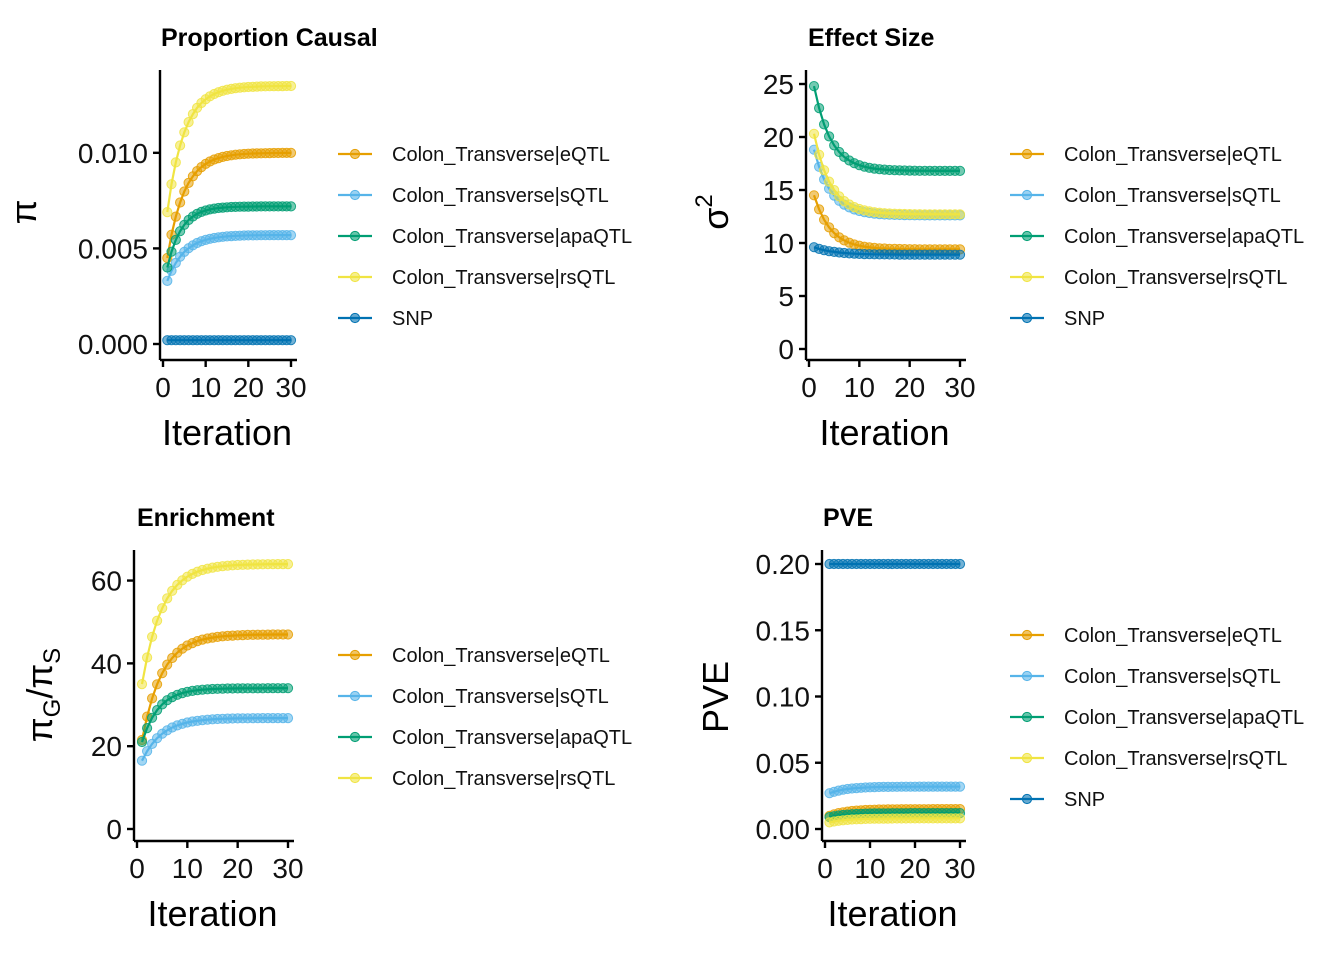 This screenshot has width=1344, height=960. Describe the element at coordinates (1157, 718) in the screenshot. I see `legend-item-colon-transverse-apaqtl: Colon_Transverse|apaQTL` at that location.